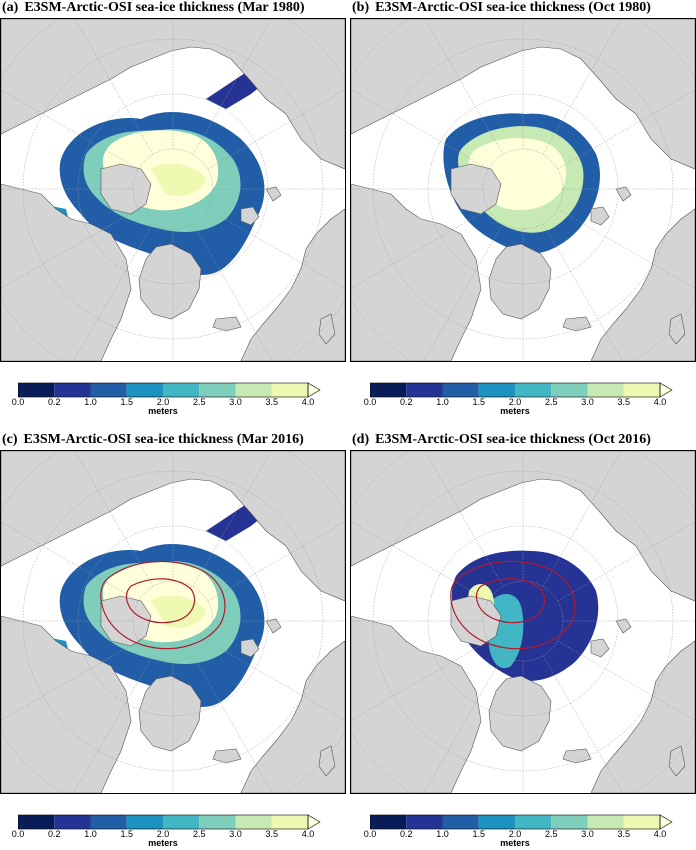 The height and width of the screenshot is (850, 696). What do you see at coordinates (522, 832) in the screenshot?
I see `colorbar-bottom-right: 0.0 0.2 1.0 1.5 2.0 2.5 3.0 3.5 4.0 meters` at bounding box center [522, 832].